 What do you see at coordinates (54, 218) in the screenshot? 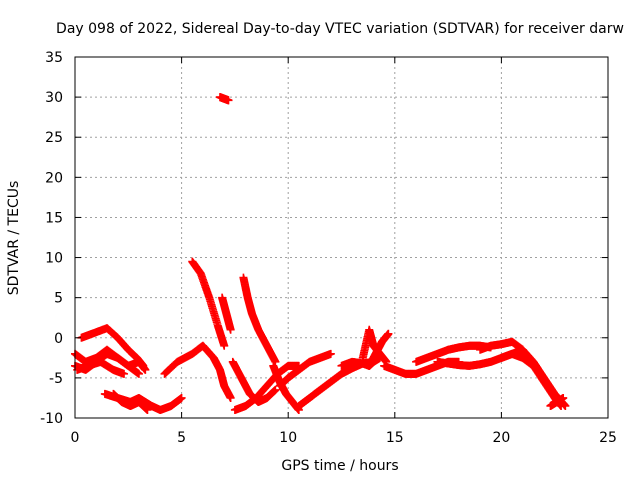
I see `y-tick-label: 15` at bounding box center [54, 218].